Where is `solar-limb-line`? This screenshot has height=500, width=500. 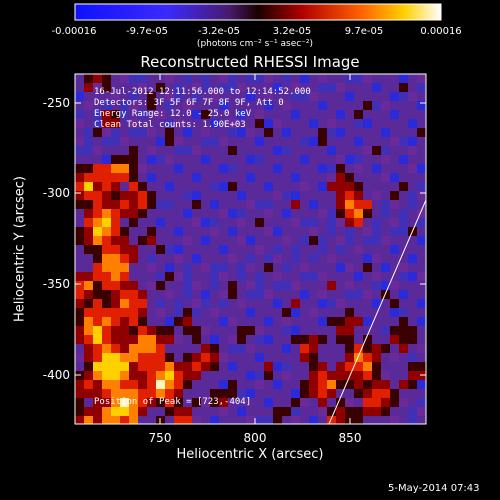
solar-limb-line is located at coordinates (377, 311).